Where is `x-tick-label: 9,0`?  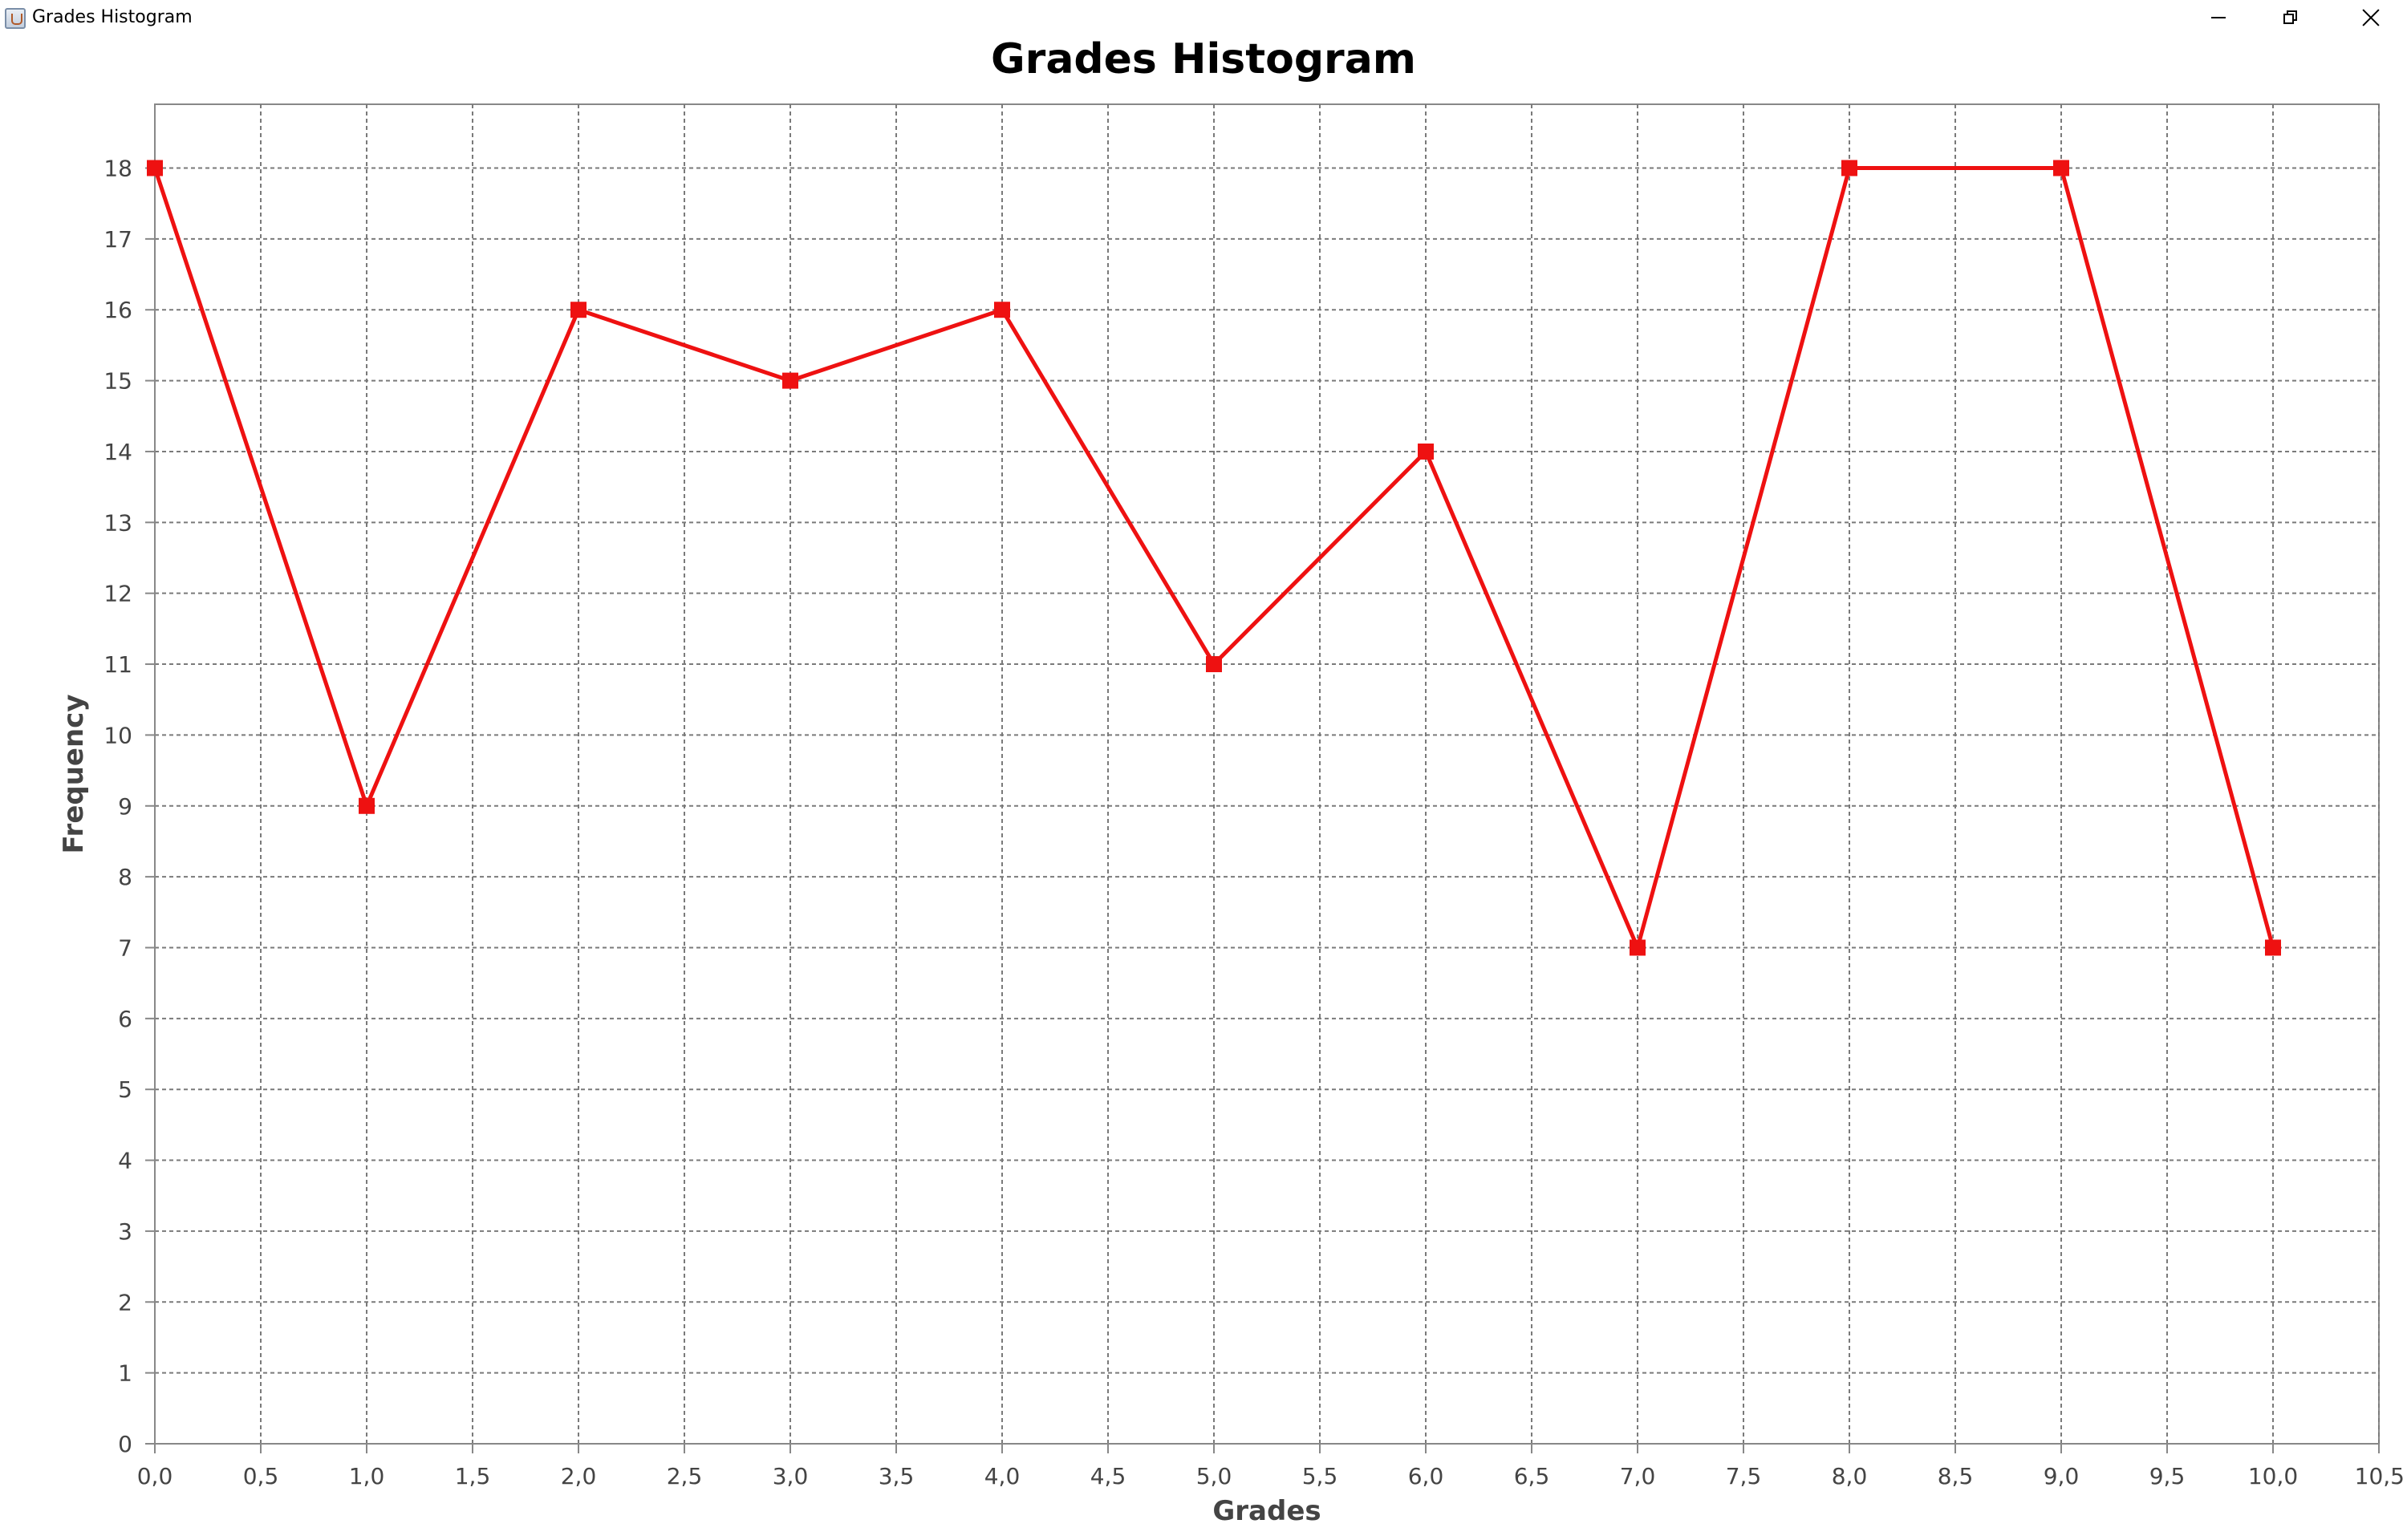
x-tick-label: 9,0 is located at coordinates (2062, 1476).